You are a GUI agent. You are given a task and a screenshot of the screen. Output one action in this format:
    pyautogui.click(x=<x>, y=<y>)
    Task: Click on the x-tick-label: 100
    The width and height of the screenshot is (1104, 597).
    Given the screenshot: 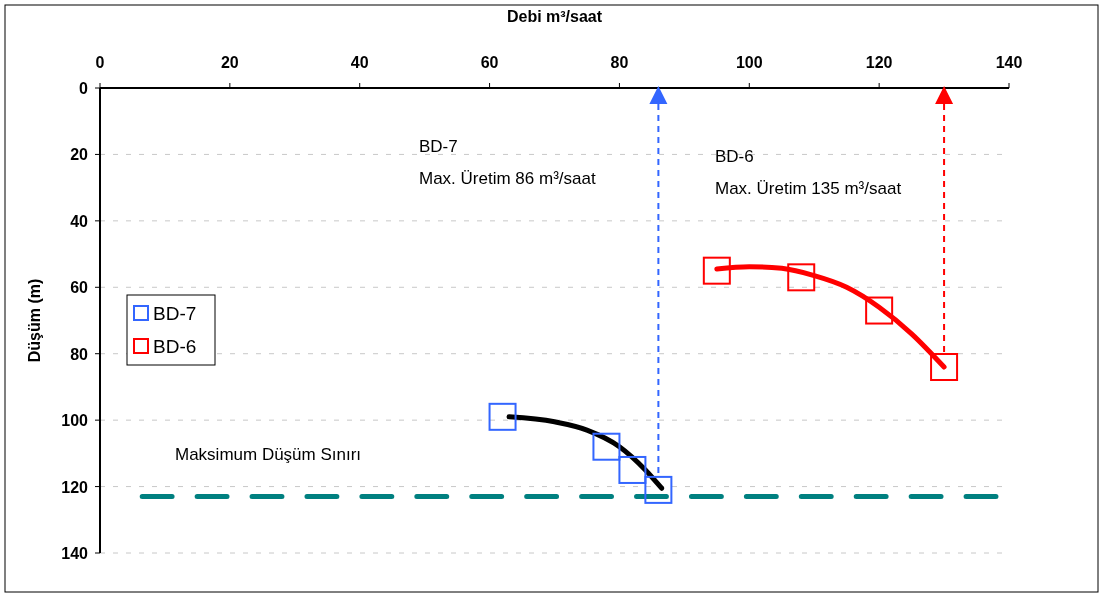 What is the action you would take?
    pyautogui.click(x=749, y=62)
    